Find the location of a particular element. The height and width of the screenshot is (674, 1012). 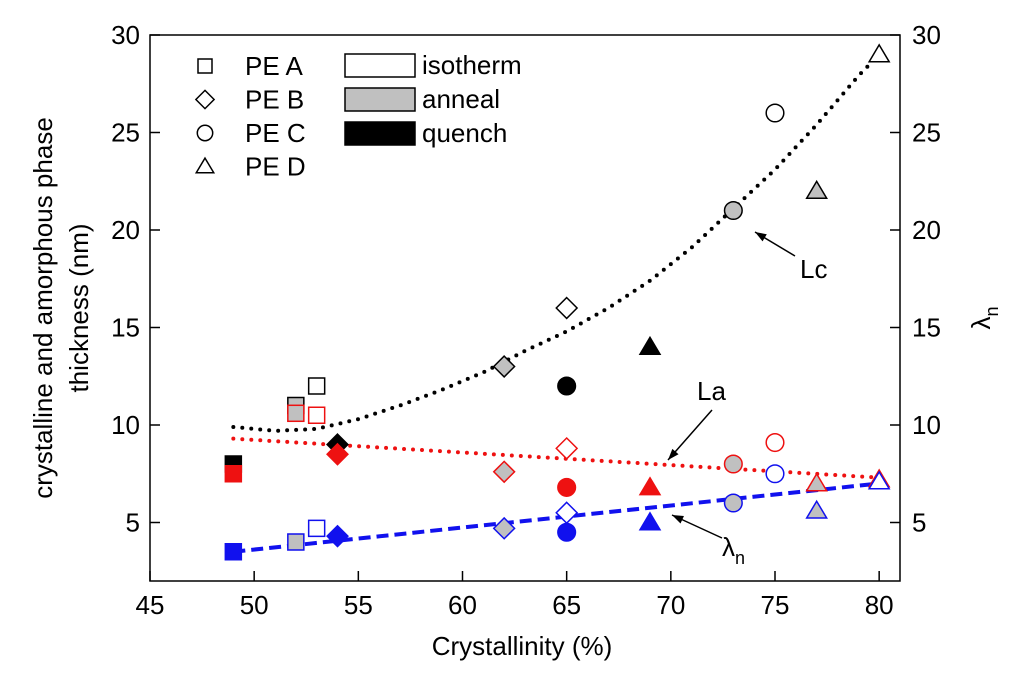

y2-tick-label: 5 is located at coordinates (919, 523).